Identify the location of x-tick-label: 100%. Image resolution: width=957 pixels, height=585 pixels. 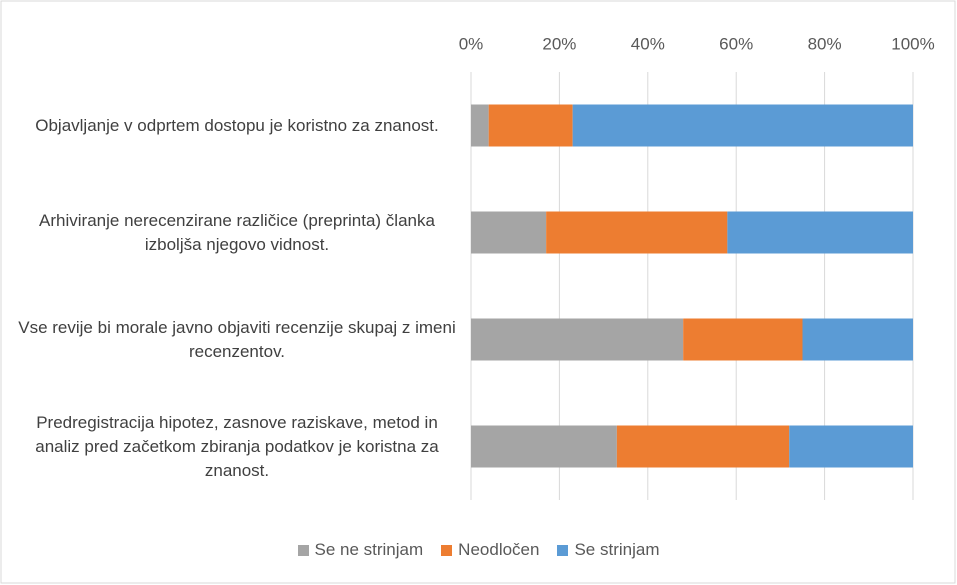
(912, 43).